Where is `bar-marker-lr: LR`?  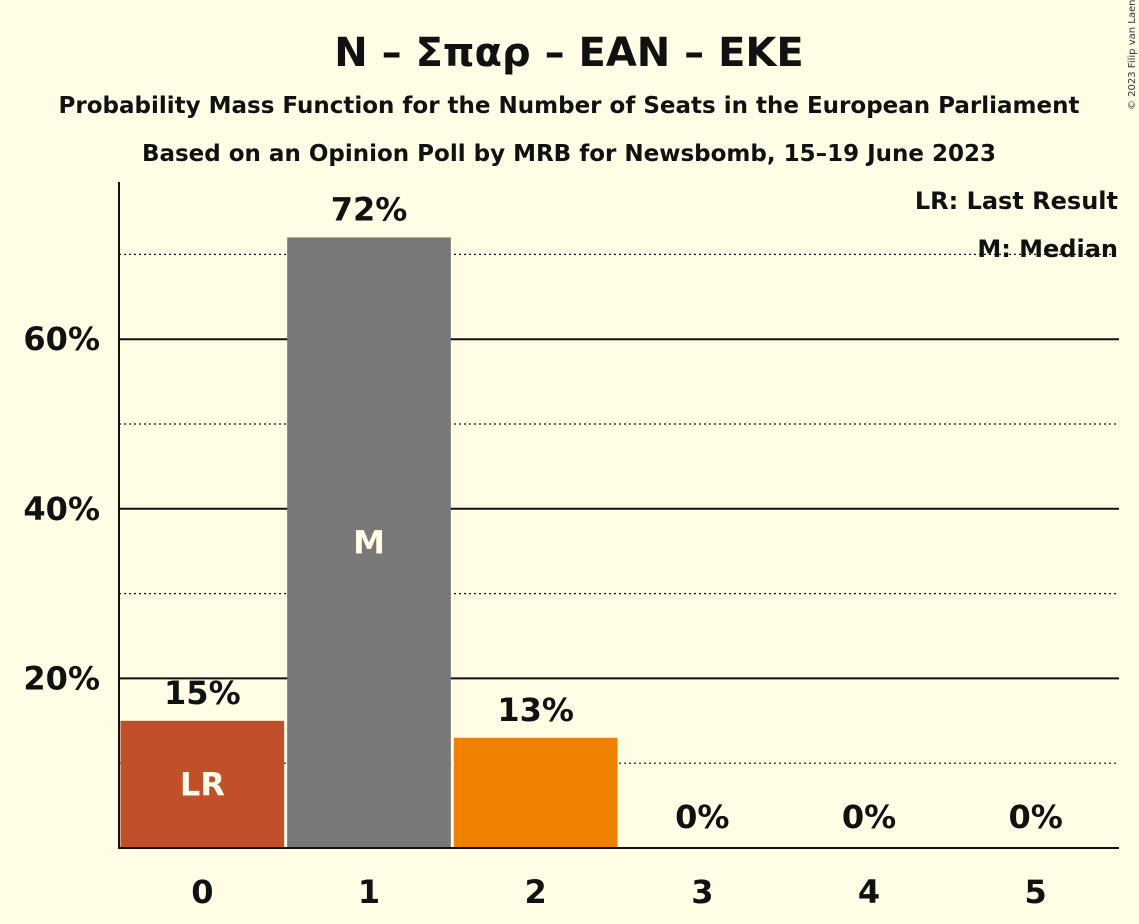 bar-marker-lr: LR is located at coordinates (202, 784).